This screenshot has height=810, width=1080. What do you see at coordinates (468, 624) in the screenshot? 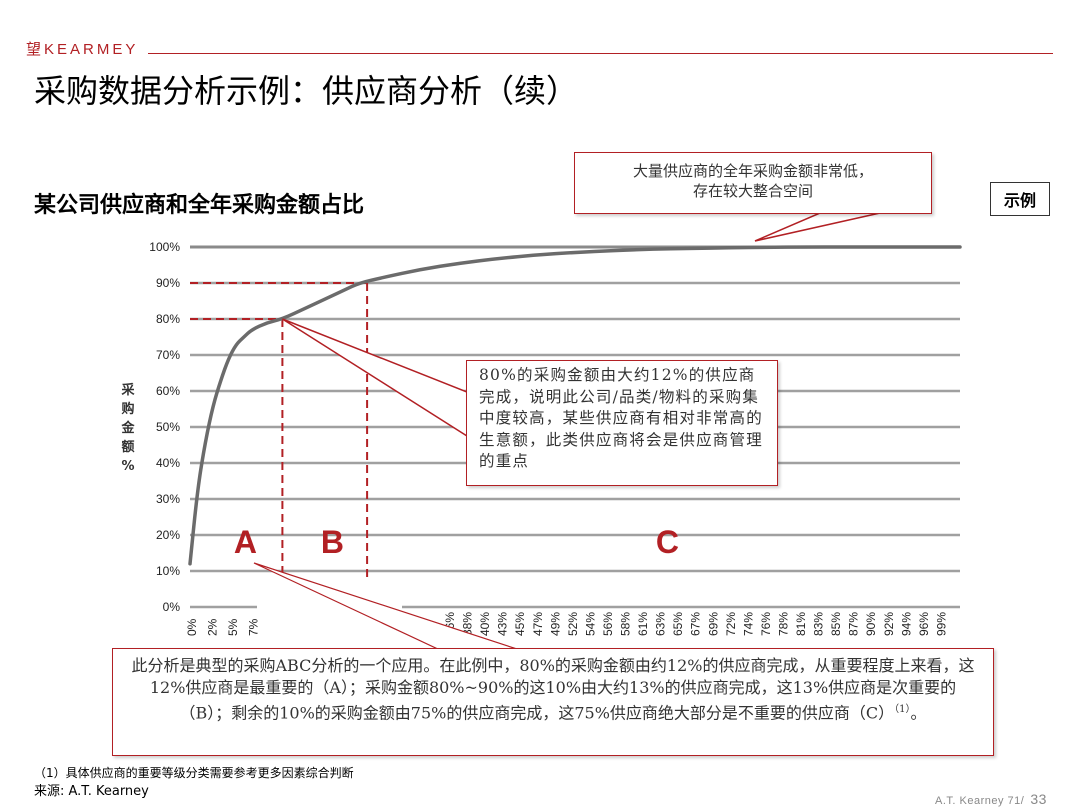
I see `x-tick-label: 38%` at bounding box center [468, 624].